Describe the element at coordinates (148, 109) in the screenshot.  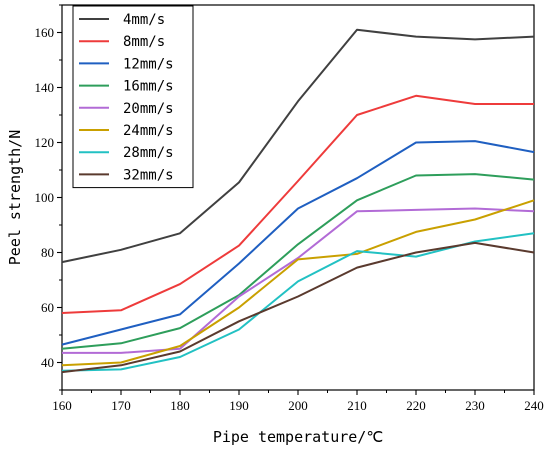
I see `legend-label-20mms: 20mm/s` at that location.